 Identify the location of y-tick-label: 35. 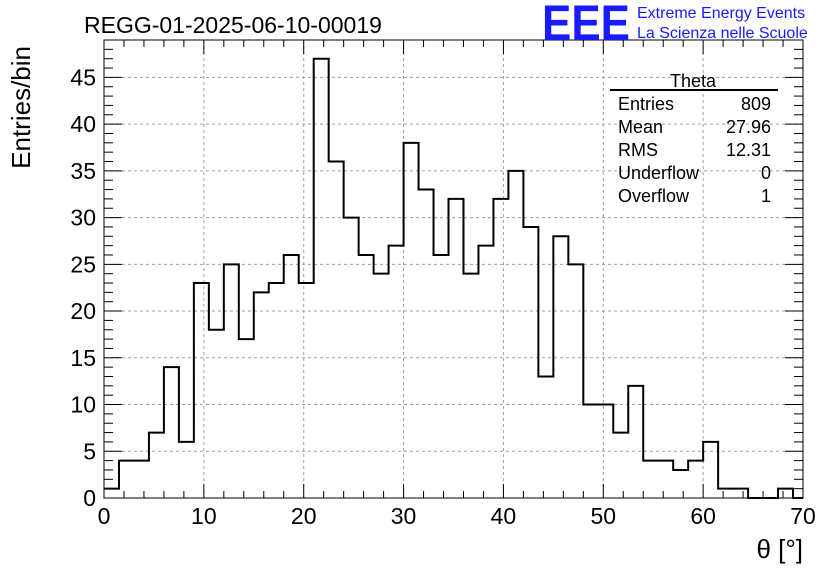
(83, 171).